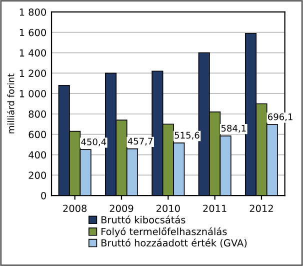 The width and height of the screenshot is (303, 266). I want to click on x-tick-label: 2009, so click(122, 208).